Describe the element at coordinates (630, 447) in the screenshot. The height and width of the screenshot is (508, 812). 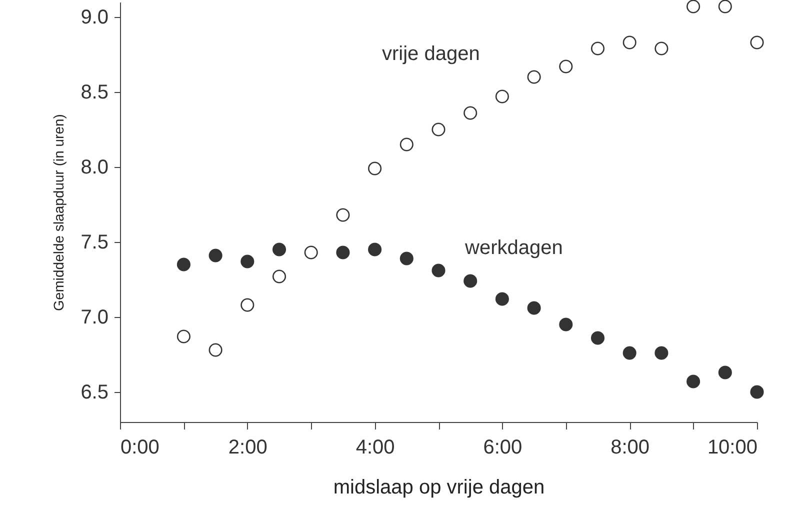
I see `x-tick-label: 8:00` at that location.